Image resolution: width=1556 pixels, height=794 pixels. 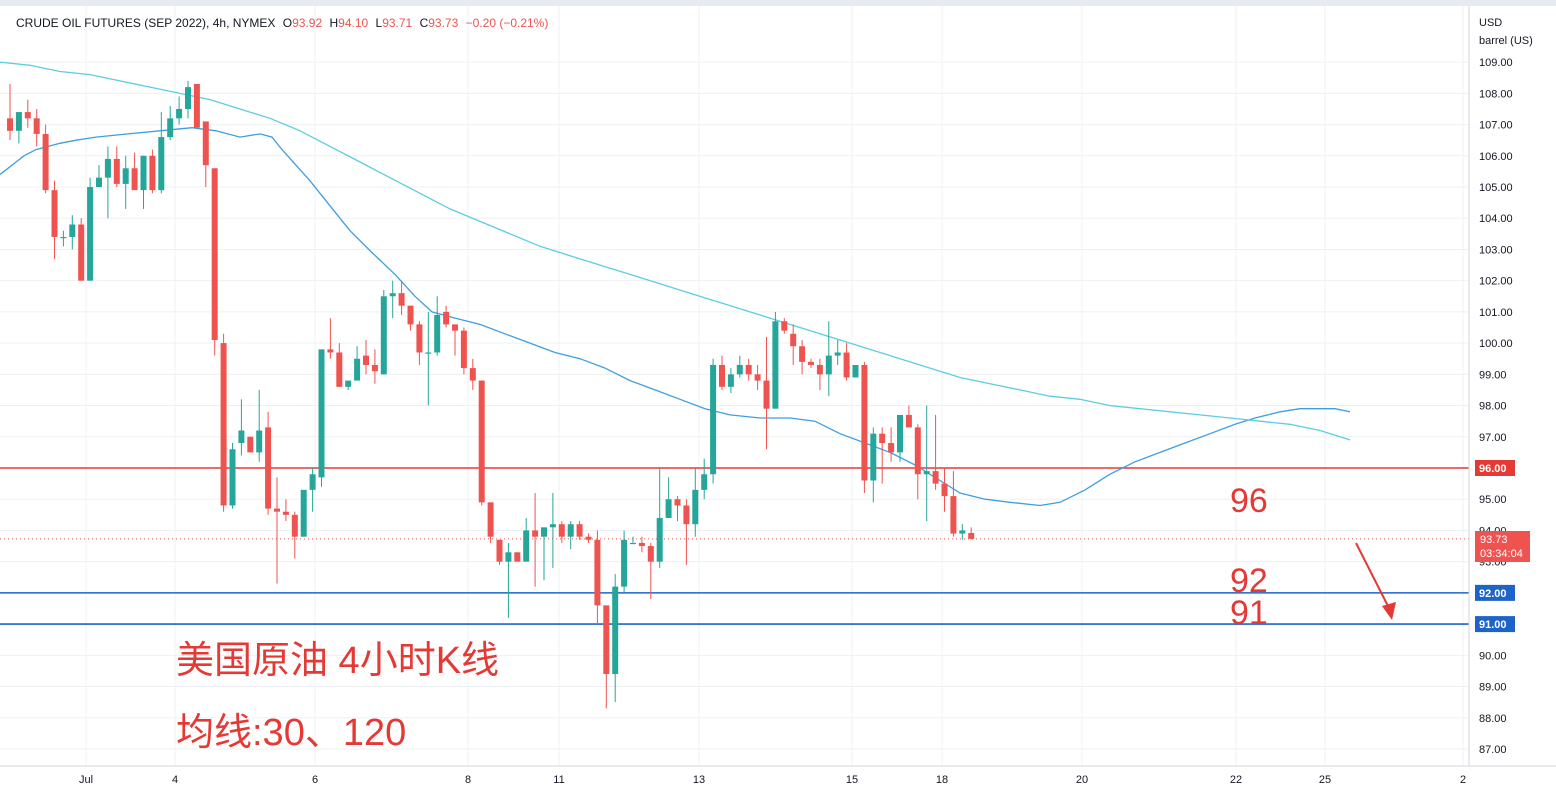 I want to click on price-label: 102.00, so click(x=1496, y=282).